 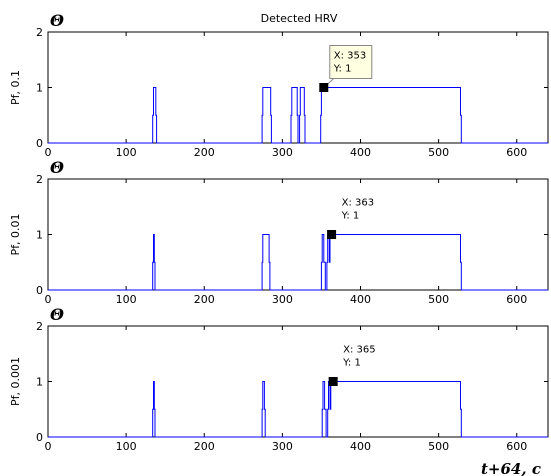 I want to click on datatip-box, so click(x=351, y=62).